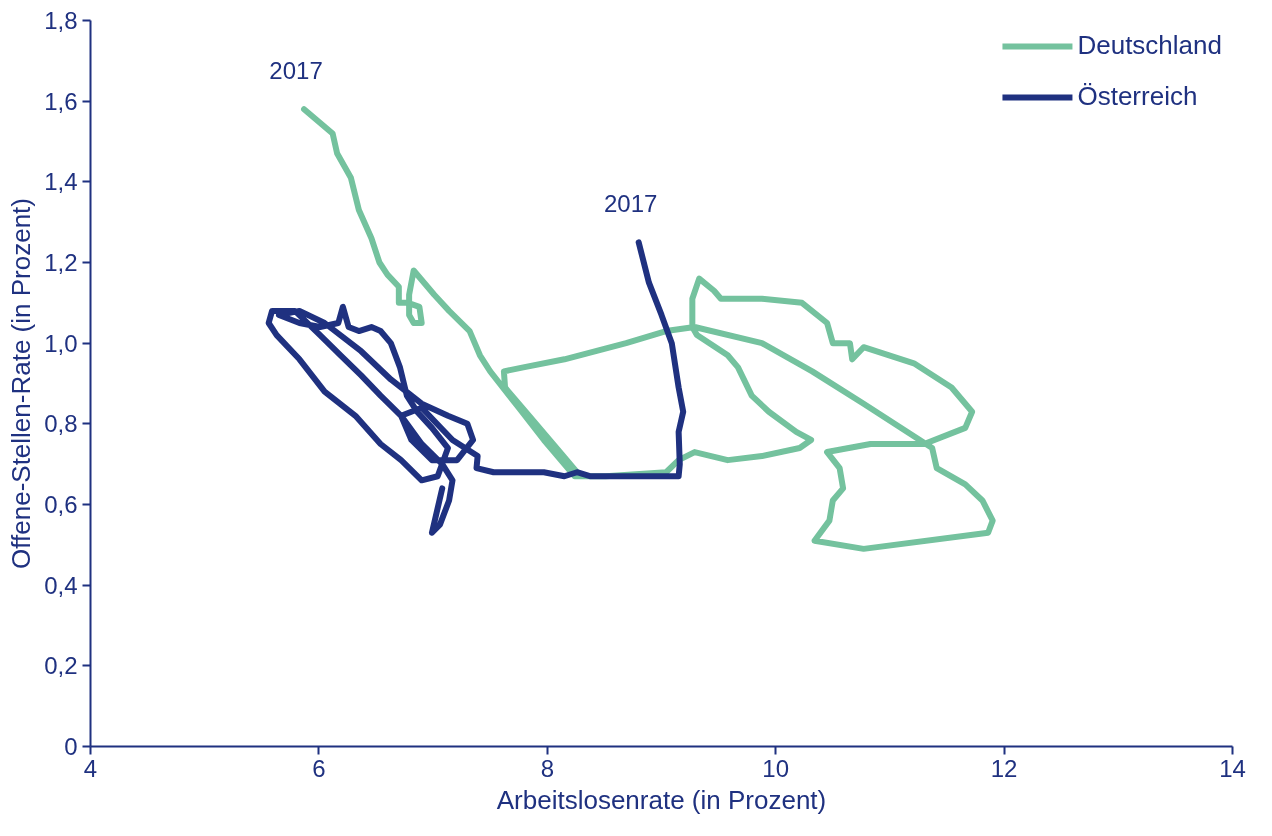 The height and width of the screenshot is (836, 1272). I want to click on y-axis-title: Offene-Stellen-Rate (in Prozent), so click(21, 383).